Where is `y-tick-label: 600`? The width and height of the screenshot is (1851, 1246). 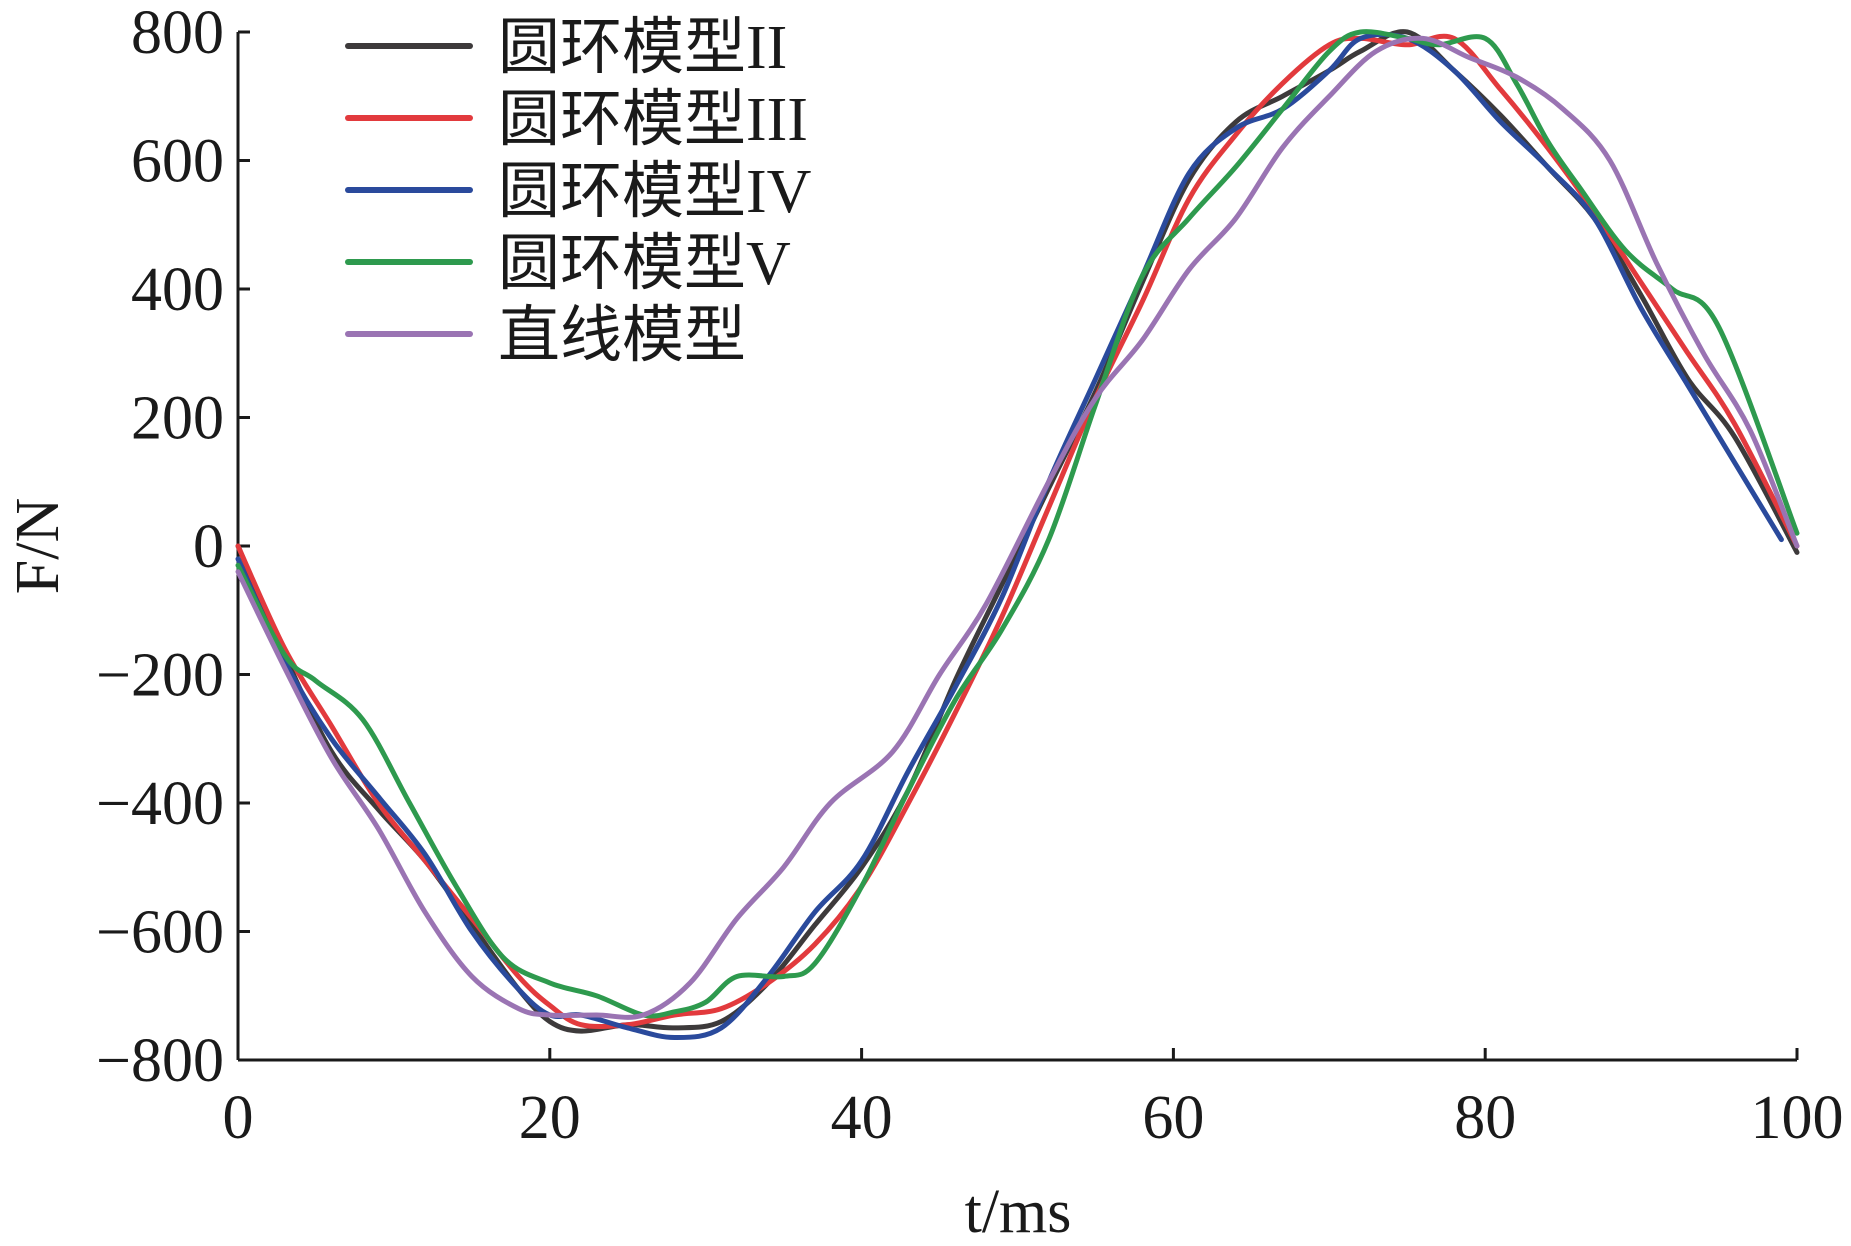
y-tick-label: 600 is located at coordinates (177, 162).